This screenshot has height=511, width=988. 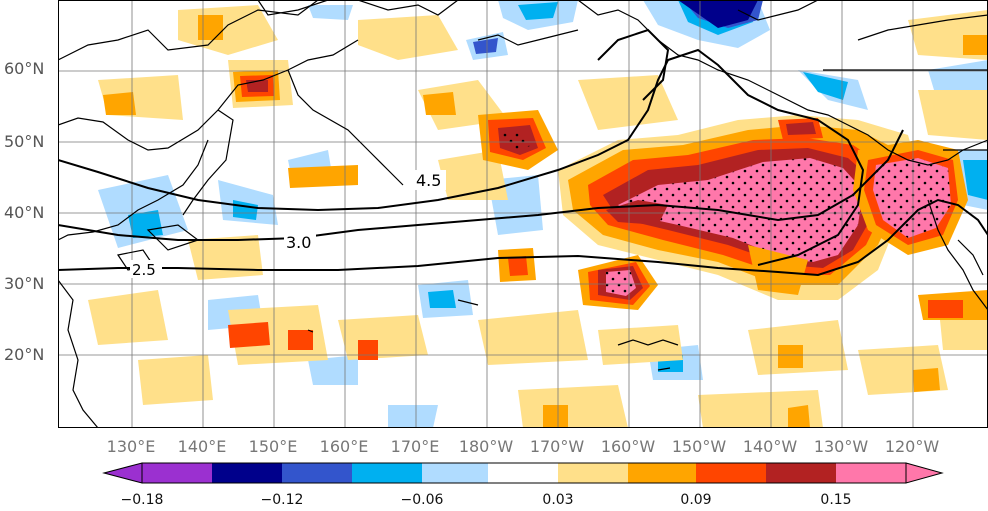 What do you see at coordinates (422, 500) in the screenshot?
I see `colorbar-tick-label: −0.06` at bounding box center [422, 500].